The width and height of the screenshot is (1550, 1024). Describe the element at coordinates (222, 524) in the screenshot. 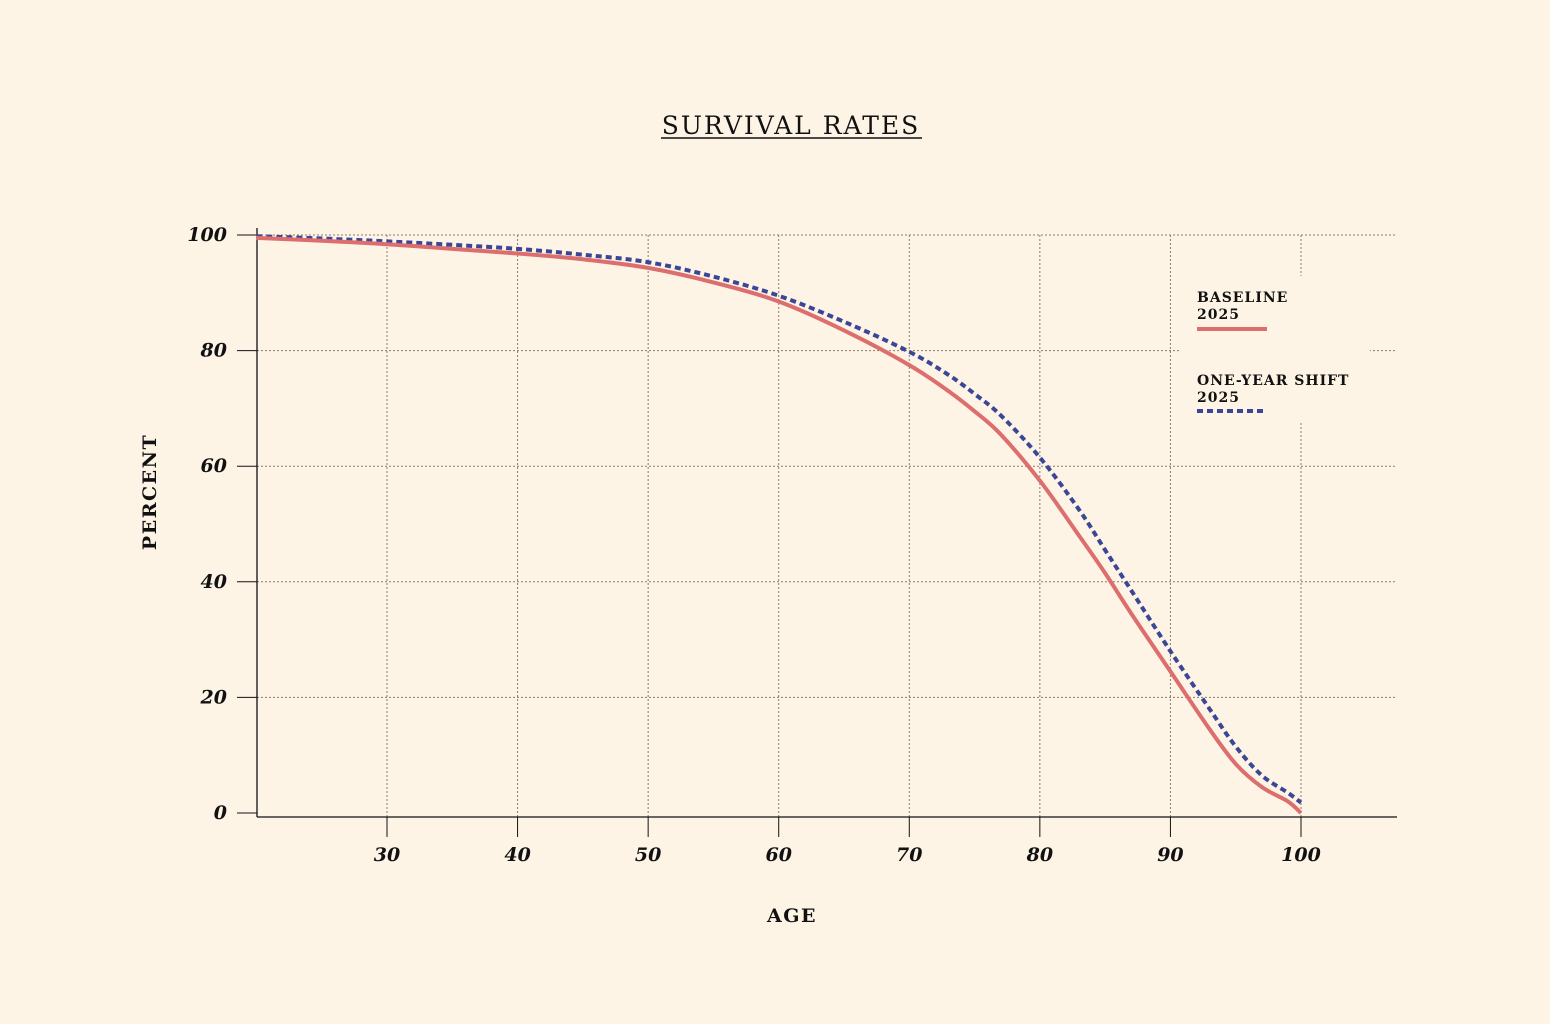

I see `y-axis-ticks: 0 20 40 60 80 100` at that location.